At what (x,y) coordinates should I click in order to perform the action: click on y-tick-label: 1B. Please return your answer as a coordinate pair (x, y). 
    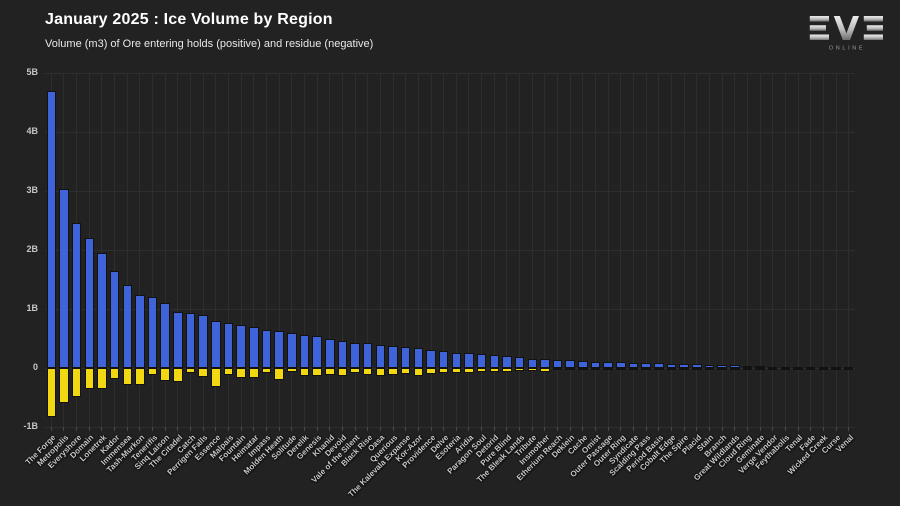
    Looking at the image, I should click on (32, 308).